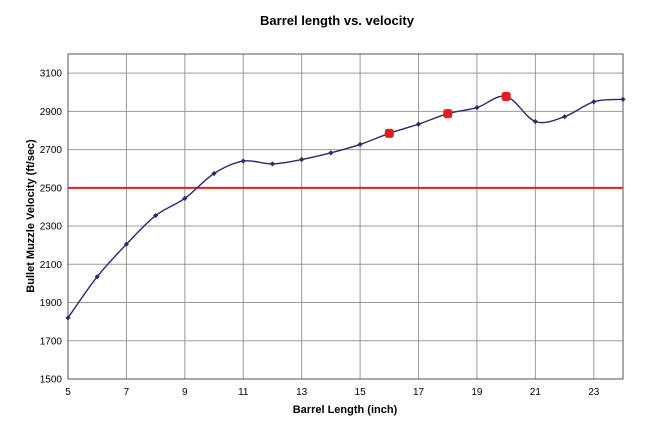 Image resolution: width=650 pixels, height=433 pixels. Describe the element at coordinates (185, 392) in the screenshot. I see `x-tick-label: 9` at that location.